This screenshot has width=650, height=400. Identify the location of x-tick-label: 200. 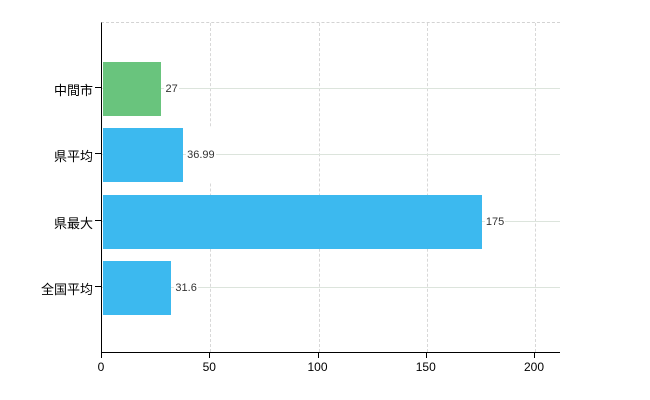
(534, 367).